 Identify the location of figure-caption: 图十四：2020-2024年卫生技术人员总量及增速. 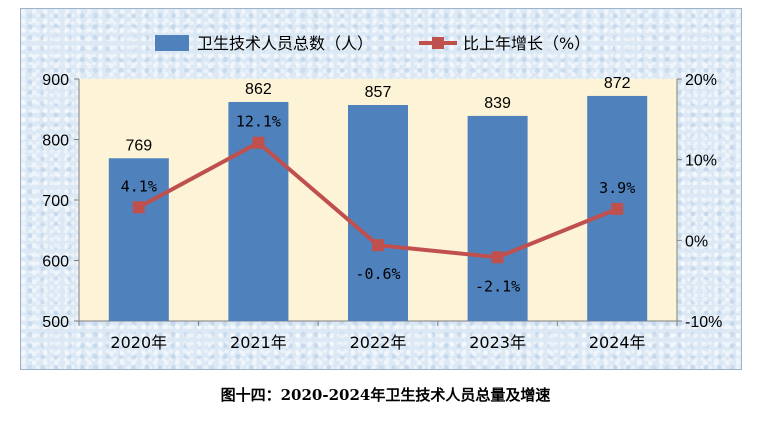
(385, 395).